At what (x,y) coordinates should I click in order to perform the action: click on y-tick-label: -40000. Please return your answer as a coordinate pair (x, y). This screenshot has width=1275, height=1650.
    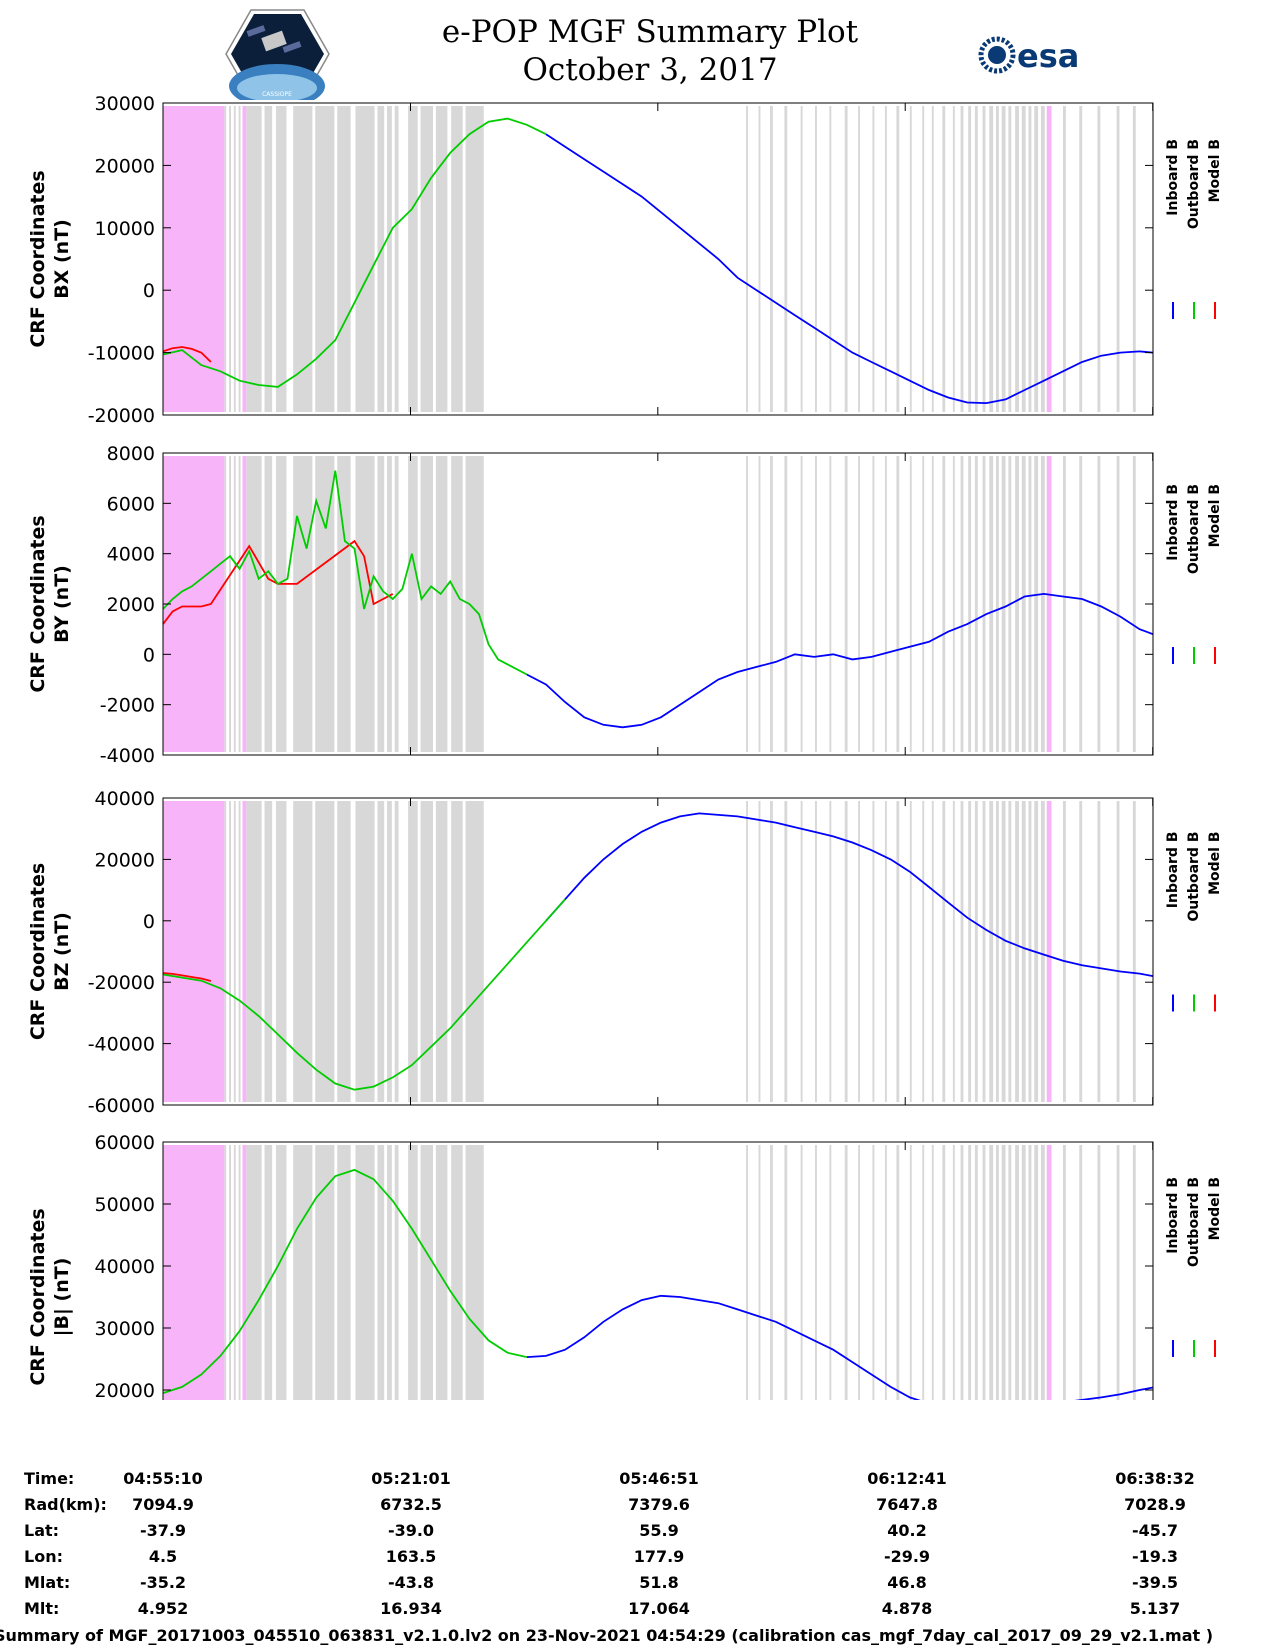
    Looking at the image, I should click on (121, 1045).